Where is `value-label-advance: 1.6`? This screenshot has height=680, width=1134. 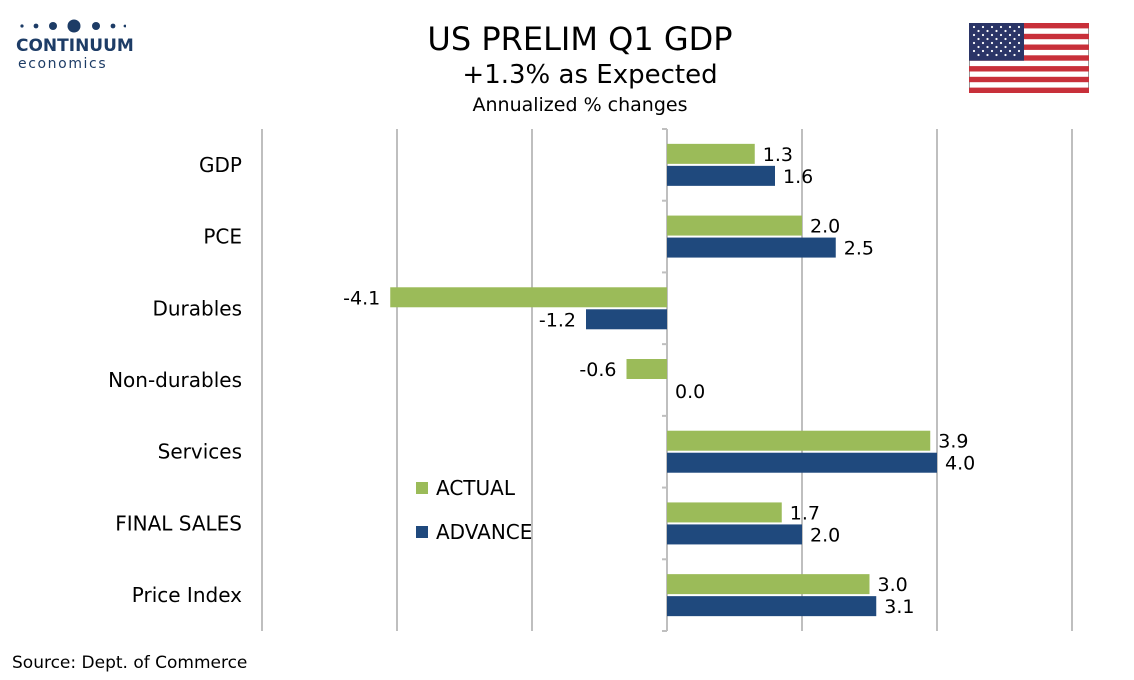 value-label-advance: 1.6 is located at coordinates (798, 177).